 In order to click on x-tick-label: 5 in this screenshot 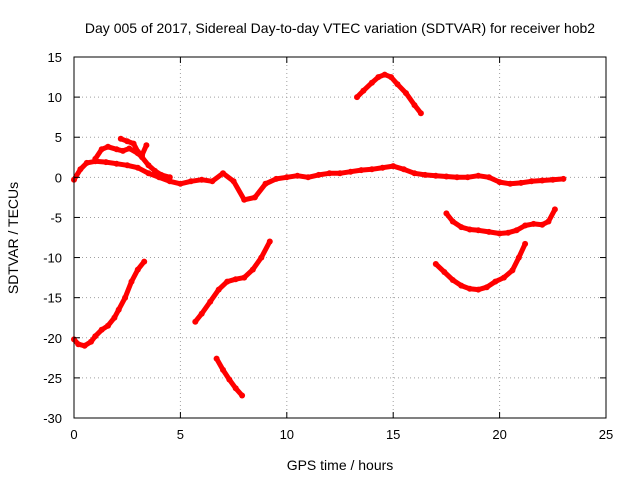, I will do `click(180, 434)`.